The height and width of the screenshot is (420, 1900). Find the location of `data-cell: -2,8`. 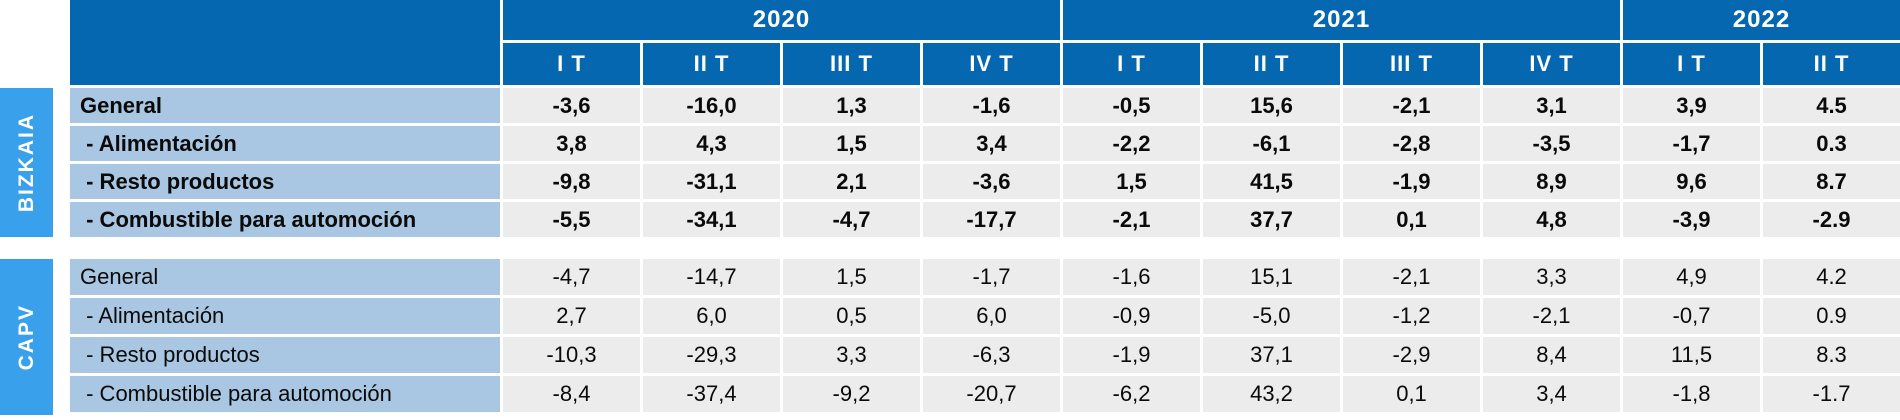

data-cell: -2,8 is located at coordinates (1411, 143).